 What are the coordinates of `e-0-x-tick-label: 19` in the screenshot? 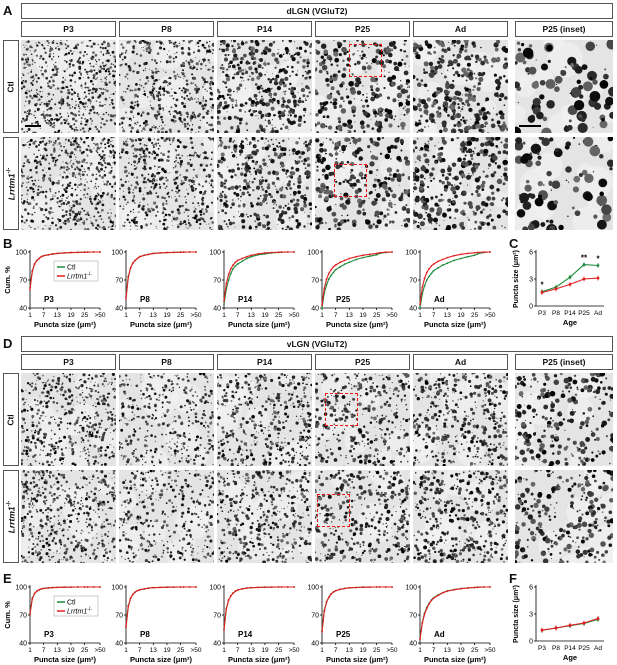 It's located at (71, 650).